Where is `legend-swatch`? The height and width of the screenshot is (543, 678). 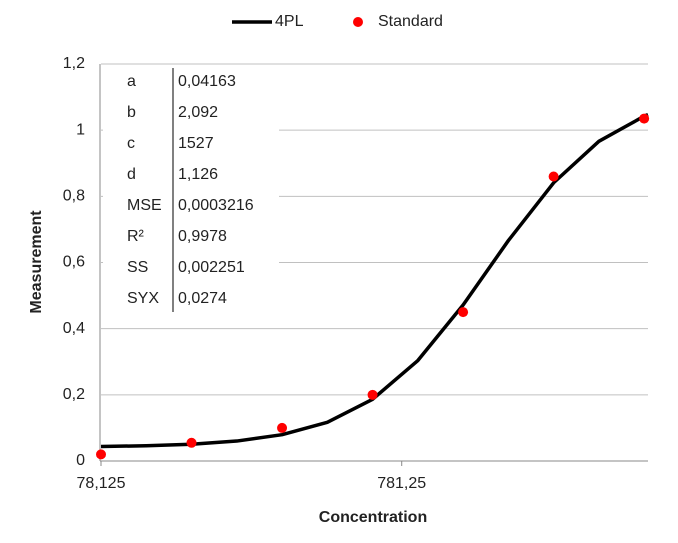 legend-swatch is located at coordinates (358, 22).